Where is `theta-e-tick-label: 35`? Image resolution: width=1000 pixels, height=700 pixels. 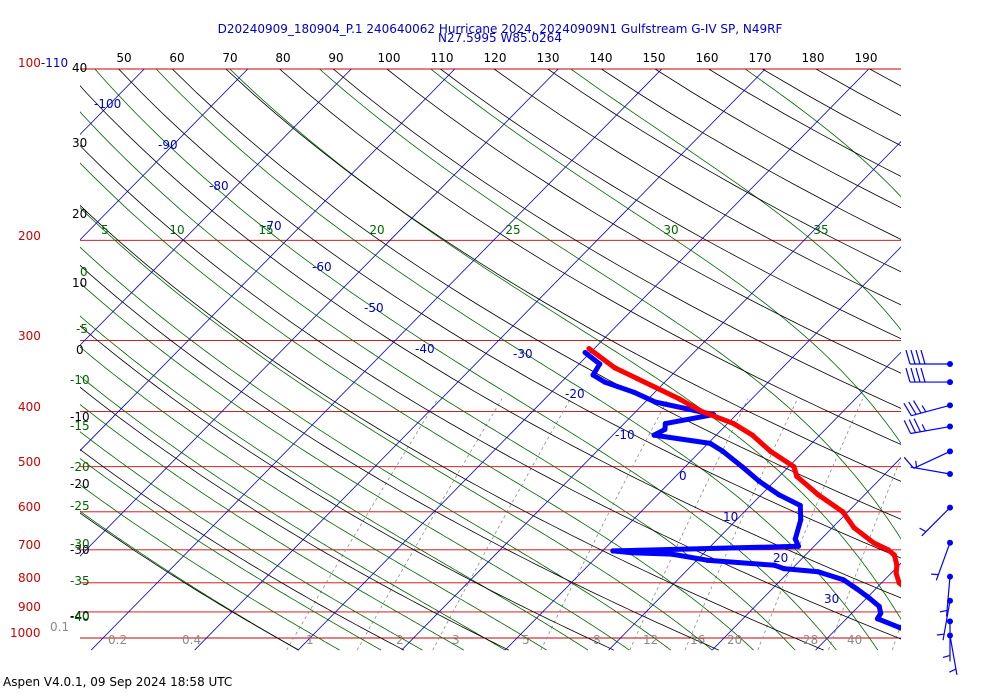 theta-e-tick-label: 35 is located at coordinates (820, 230).